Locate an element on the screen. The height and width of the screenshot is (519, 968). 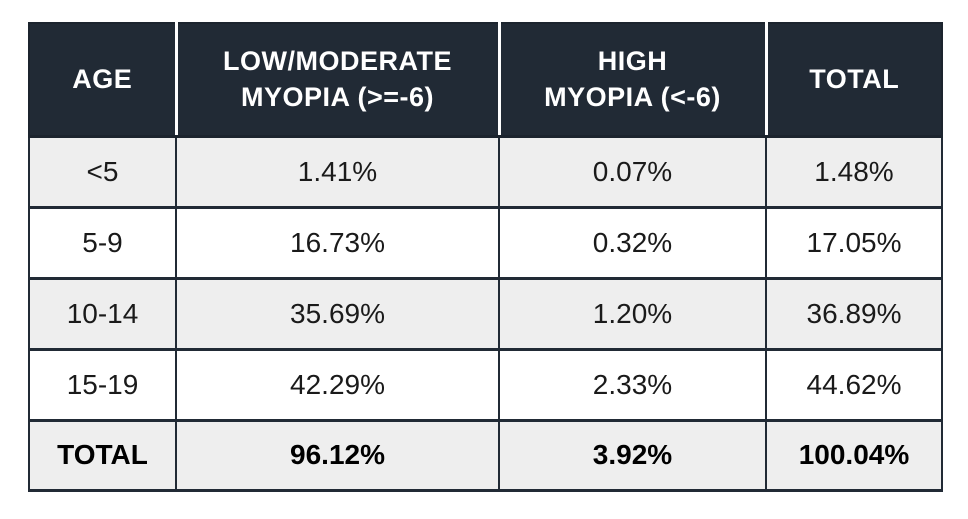
column-header-high-myopia: HIGH MYOPIA (<-6) is located at coordinates (633, 80).